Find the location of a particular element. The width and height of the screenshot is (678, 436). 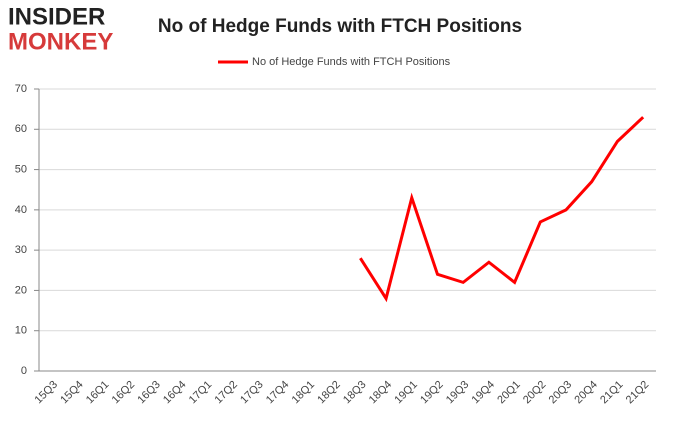

chart-title: No of Hedge Funds with FTCH Positions is located at coordinates (340, 26).